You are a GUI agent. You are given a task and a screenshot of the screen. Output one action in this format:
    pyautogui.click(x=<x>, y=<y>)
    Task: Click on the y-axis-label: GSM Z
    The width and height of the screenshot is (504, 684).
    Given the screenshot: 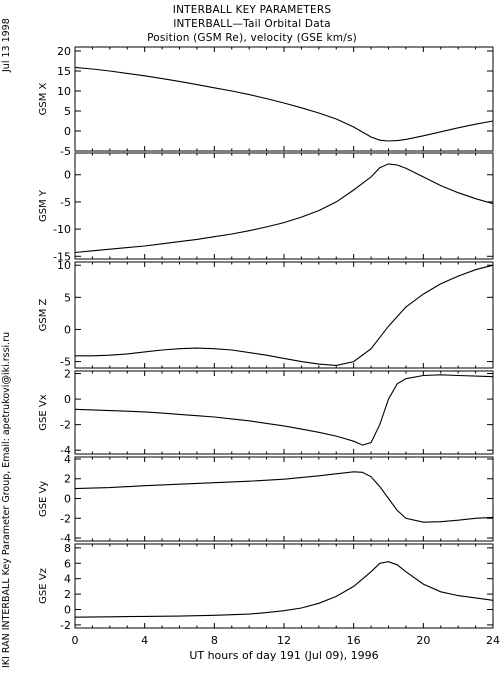 What is the action you would take?
    pyautogui.click(x=43, y=314)
    